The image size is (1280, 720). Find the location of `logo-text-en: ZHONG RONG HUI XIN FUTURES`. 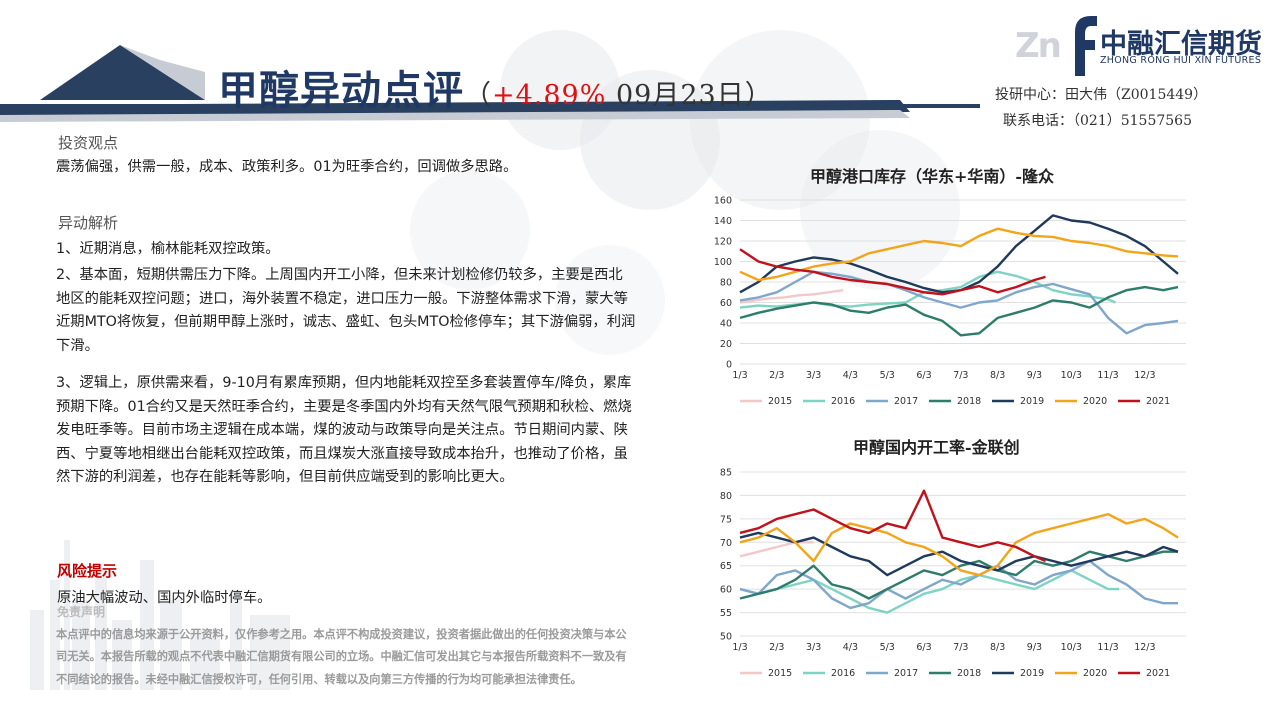

logo-text-en: ZHONG RONG HUI XIN FUTURES is located at coordinates (1181, 60).